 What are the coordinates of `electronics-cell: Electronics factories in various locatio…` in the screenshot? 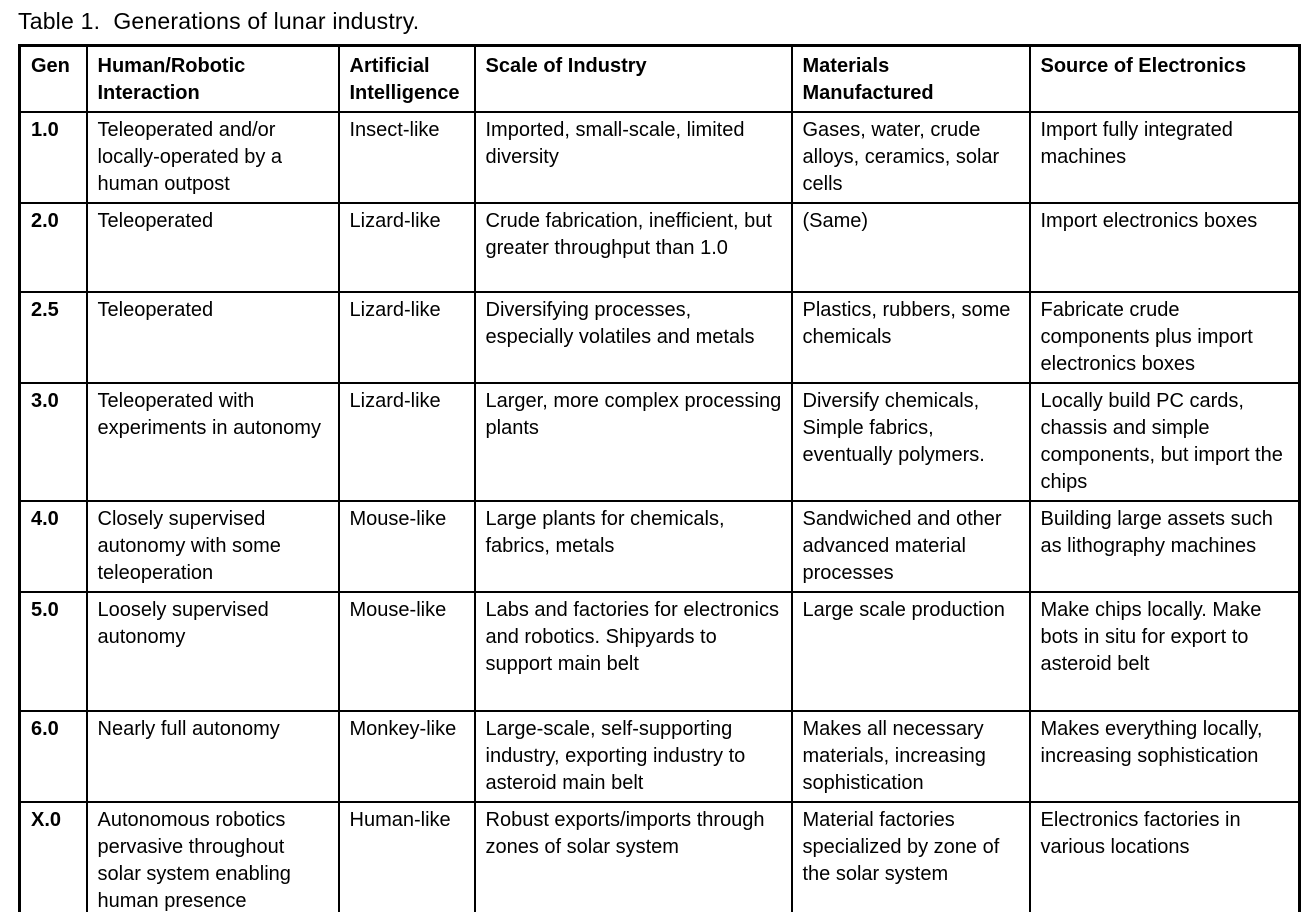 It's located at (1164, 856).